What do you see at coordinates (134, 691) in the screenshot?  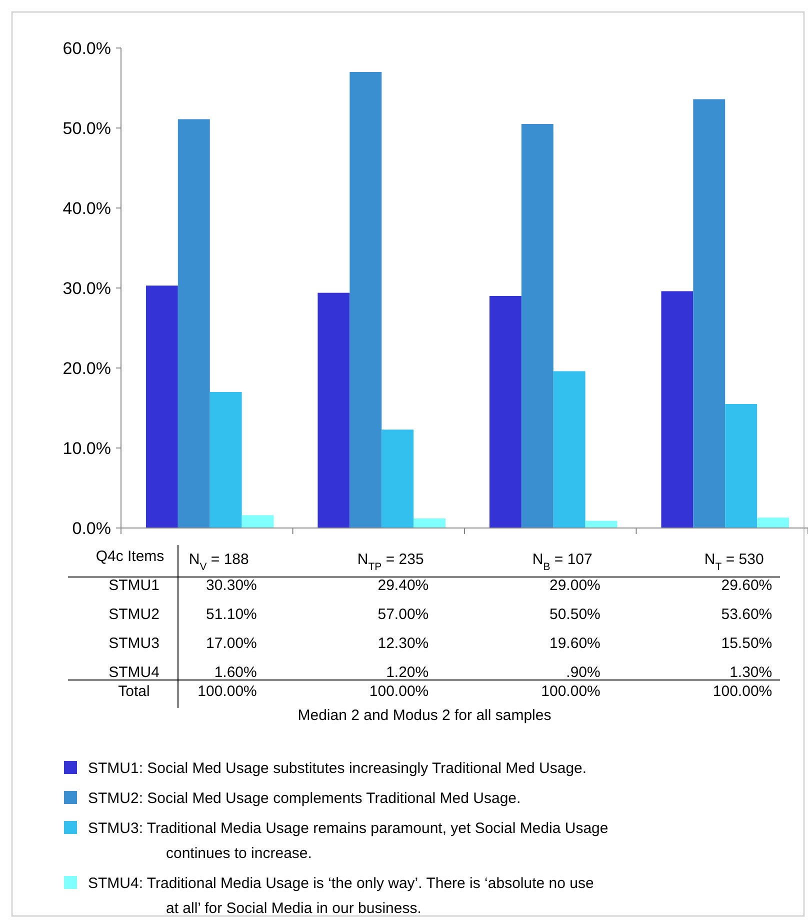 I see `text: Total` at bounding box center [134, 691].